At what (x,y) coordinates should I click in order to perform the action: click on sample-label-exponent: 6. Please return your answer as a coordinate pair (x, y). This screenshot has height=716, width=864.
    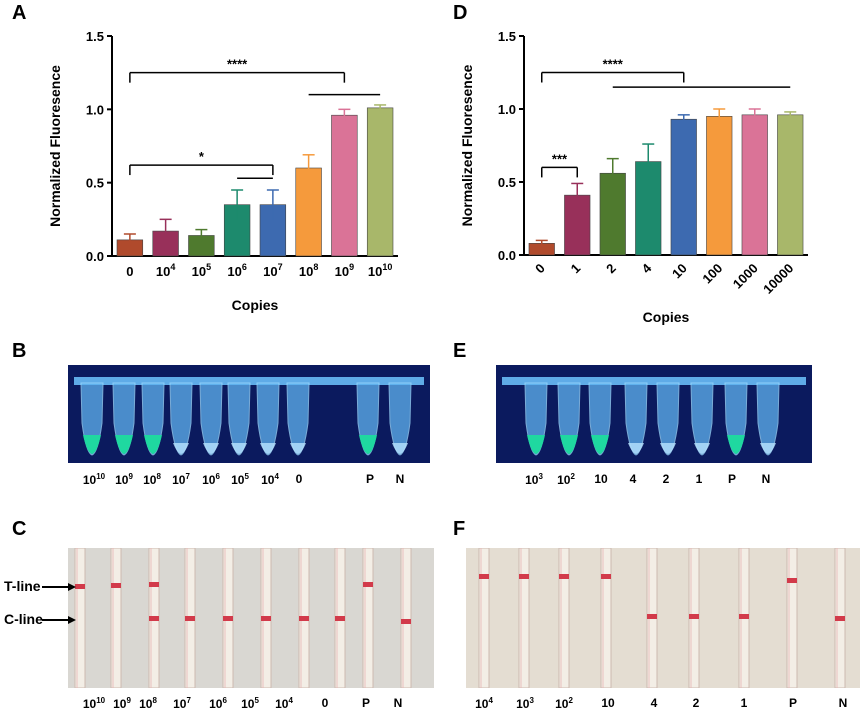
    Looking at the image, I should click on (217, 476).